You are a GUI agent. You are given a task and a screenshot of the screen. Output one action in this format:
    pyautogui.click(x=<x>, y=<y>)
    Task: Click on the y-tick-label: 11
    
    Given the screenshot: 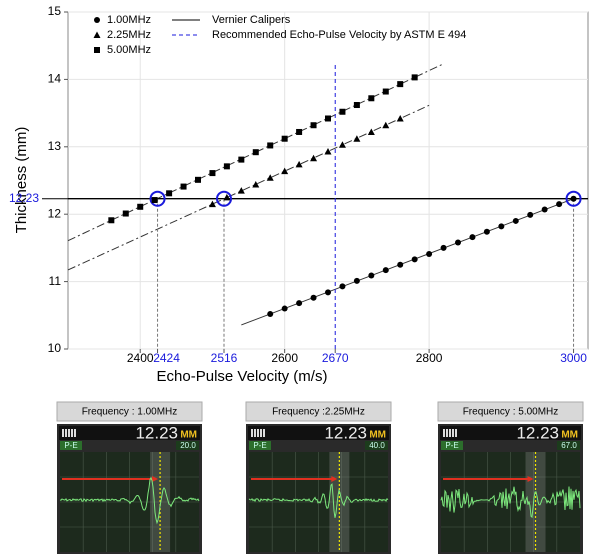 What is the action you would take?
    pyautogui.click(x=55, y=281)
    